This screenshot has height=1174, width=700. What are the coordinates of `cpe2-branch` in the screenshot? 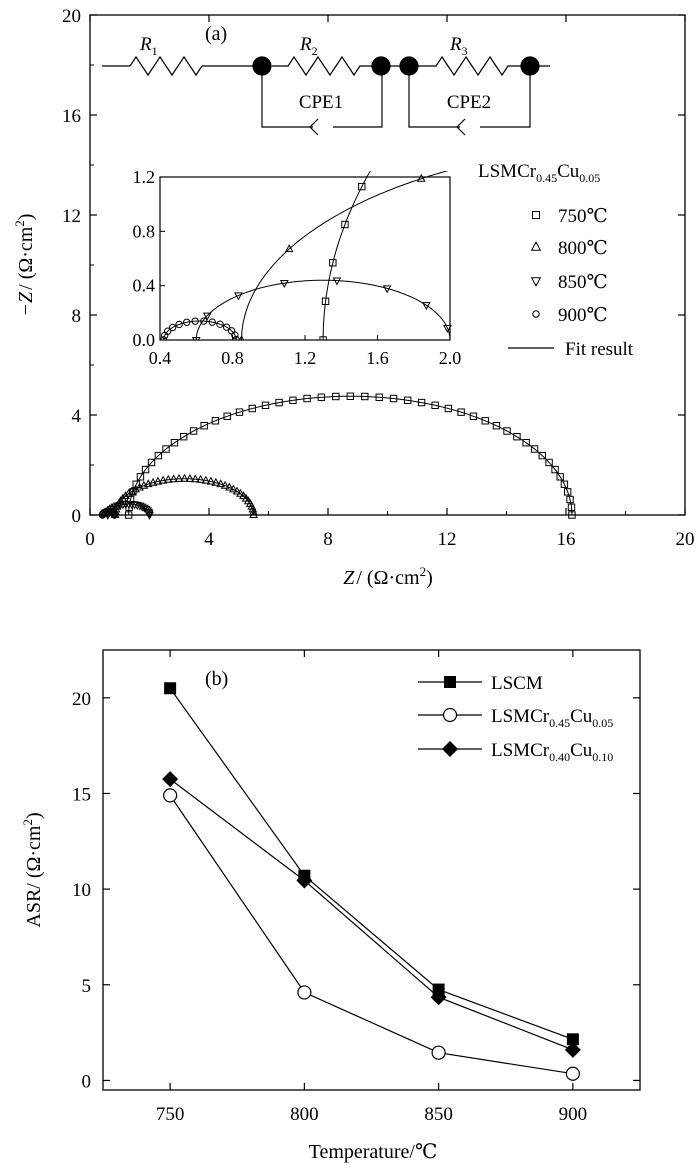 It's located at (434, 97).